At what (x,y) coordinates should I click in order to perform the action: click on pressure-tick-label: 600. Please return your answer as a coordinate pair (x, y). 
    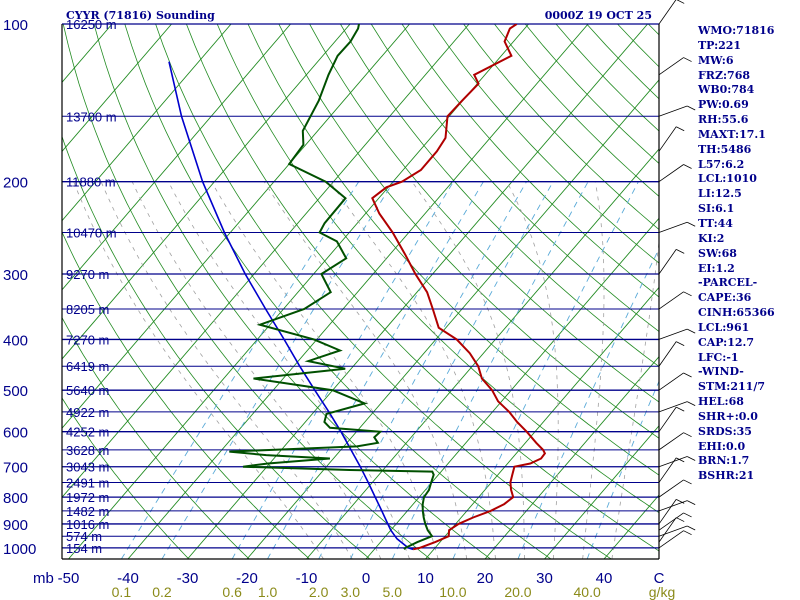
    Looking at the image, I should click on (15, 433).